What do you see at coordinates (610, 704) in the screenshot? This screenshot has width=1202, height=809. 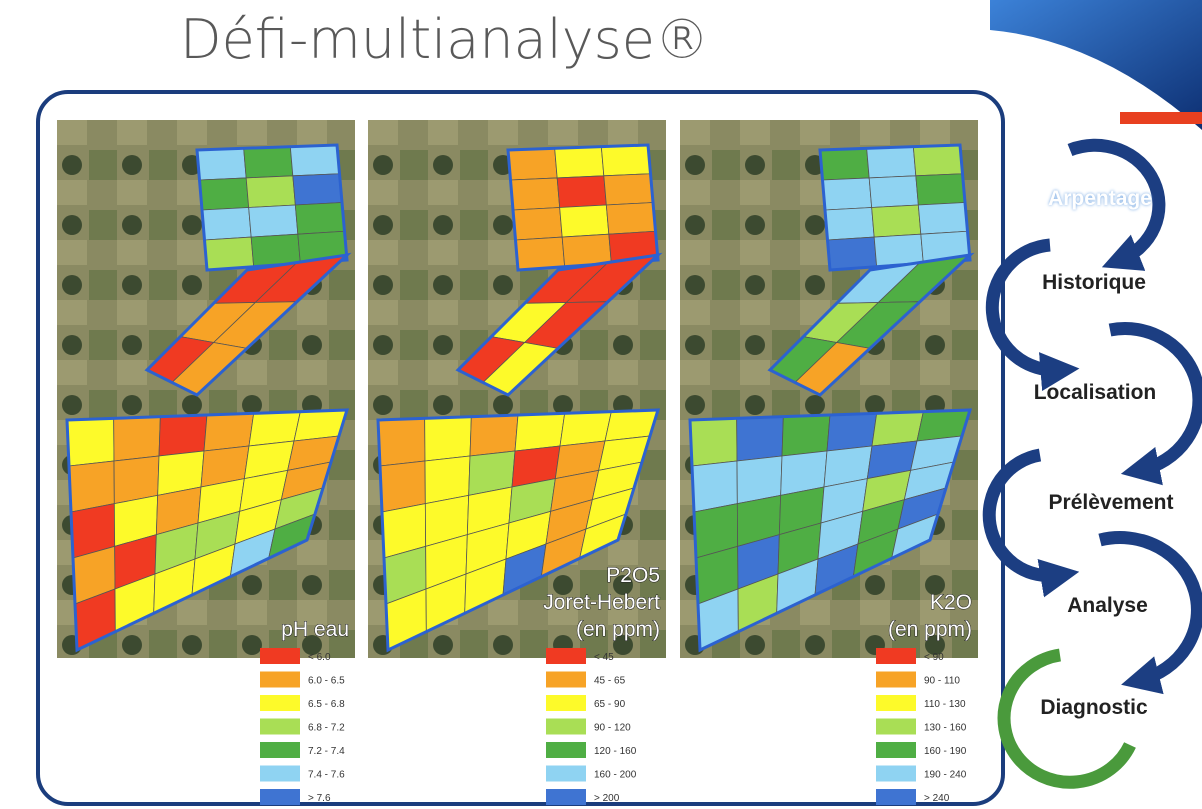 I see `legend-label: 65 - 90` at bounding box center [610, 704].